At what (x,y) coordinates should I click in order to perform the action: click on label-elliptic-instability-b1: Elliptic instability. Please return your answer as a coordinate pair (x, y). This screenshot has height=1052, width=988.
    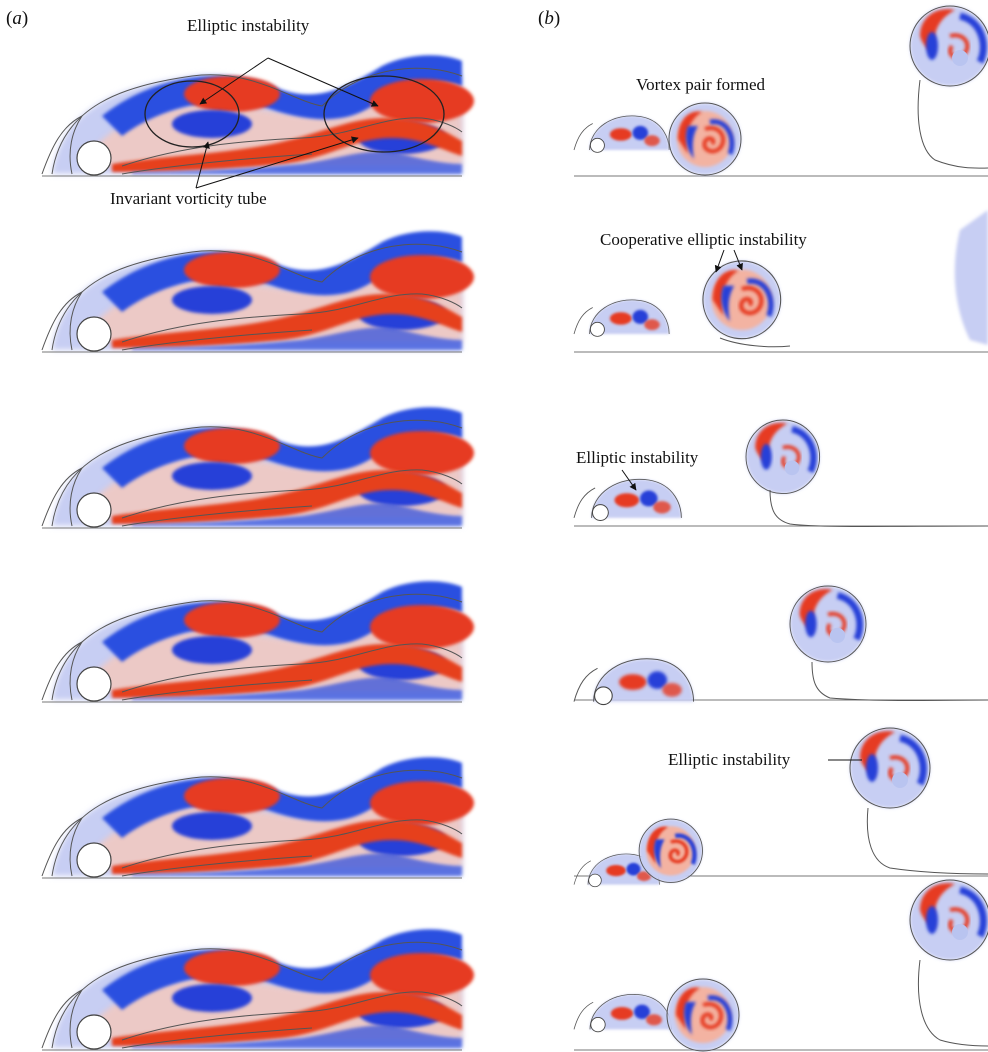
    Looking at the image, I should click on (637, 457).